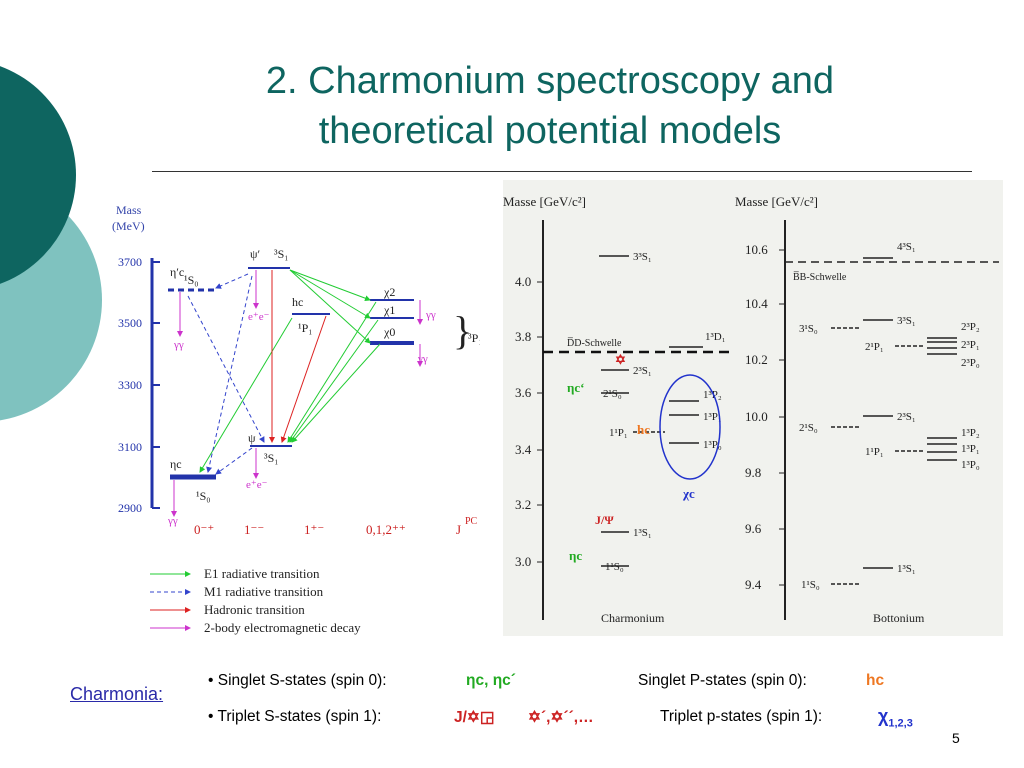  Describe the element at coordinates (756, 249) in the screenshot. I see `bottom-tick-10-6: 10.6` at that location.